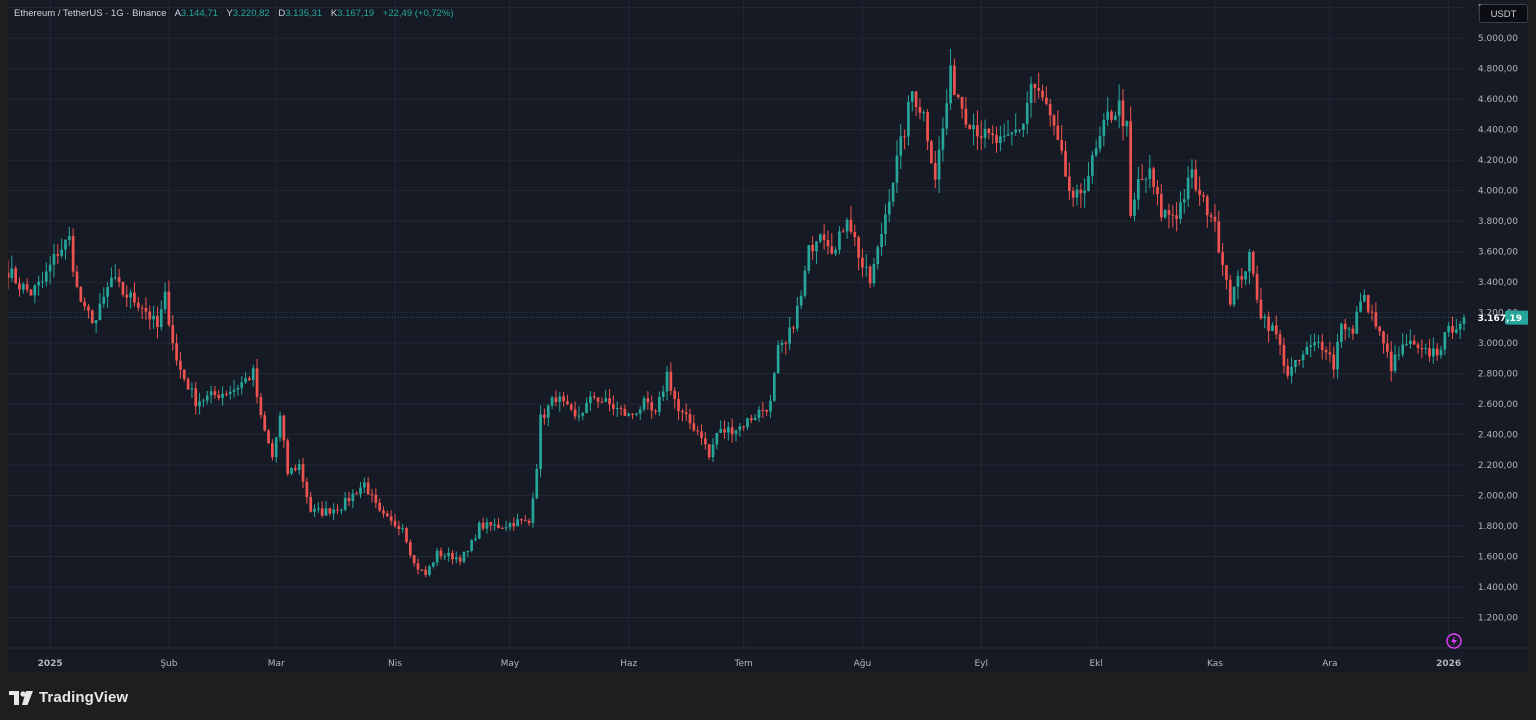 Image resolution: width=1536 pixels, height=720 pixels. What do you see at coordinates (21, 697) in the screenshot?
I see `tradingview-logo-icon` at bounding box center [21, 697].